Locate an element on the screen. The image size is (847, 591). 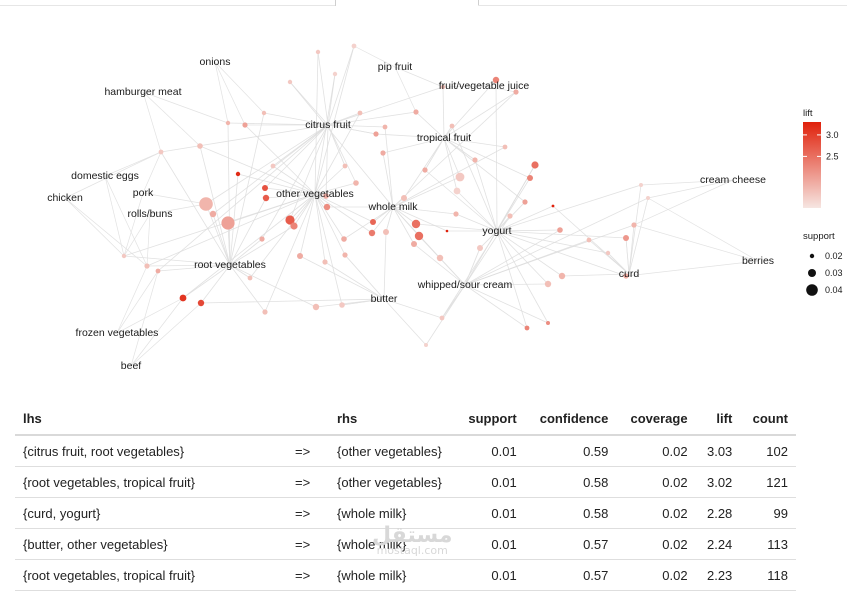
item-label: yogurt is located at coordinates (496, 231).